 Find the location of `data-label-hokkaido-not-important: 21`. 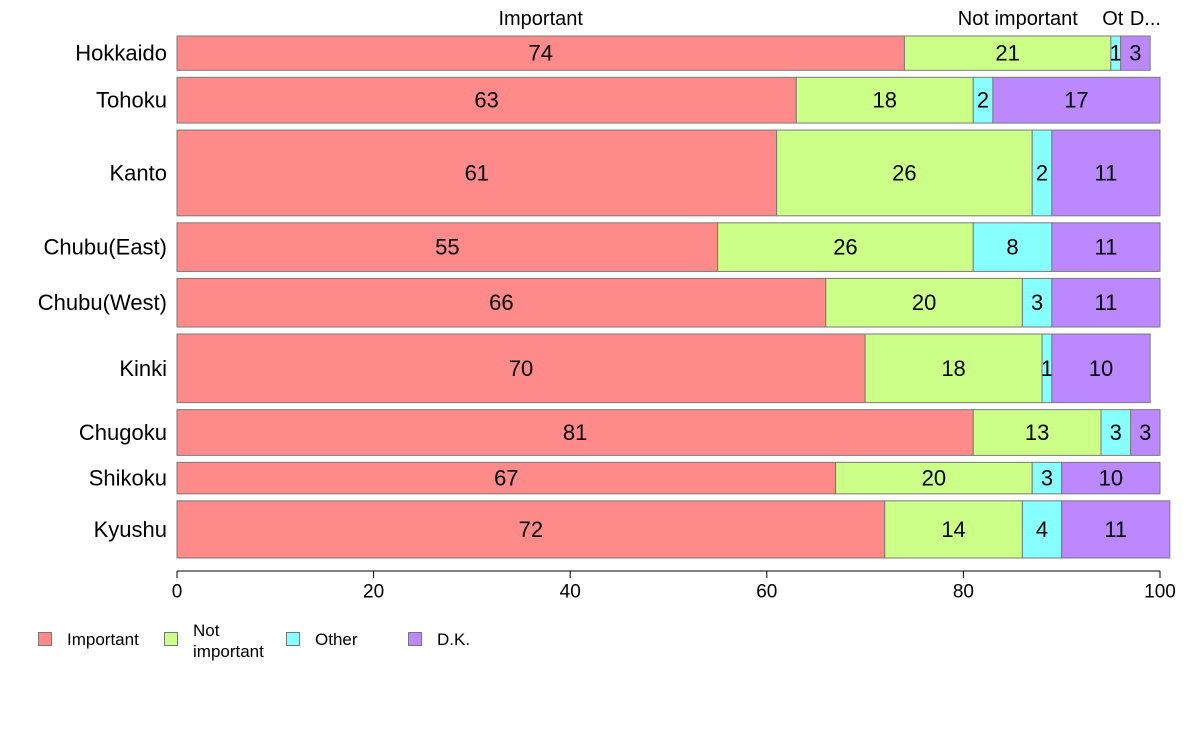

data-label-hokkaido-not-important: 21 is located at coordinates (1007, 53).